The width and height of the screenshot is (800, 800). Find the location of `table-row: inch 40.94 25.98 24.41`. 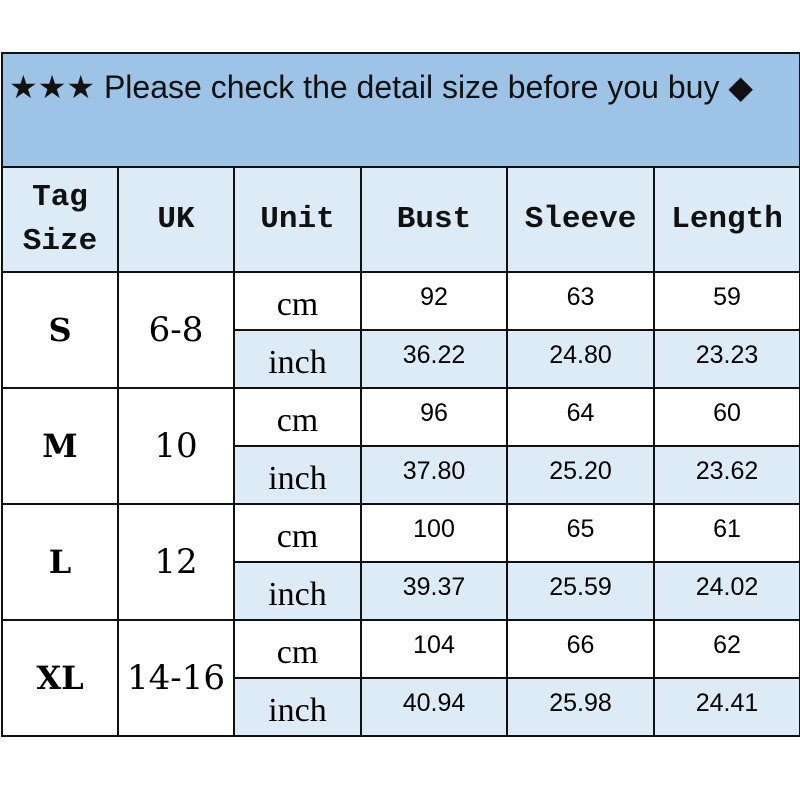

table-row: inch 40.94 25.98 24.41 is located at coordinates (401, 707).